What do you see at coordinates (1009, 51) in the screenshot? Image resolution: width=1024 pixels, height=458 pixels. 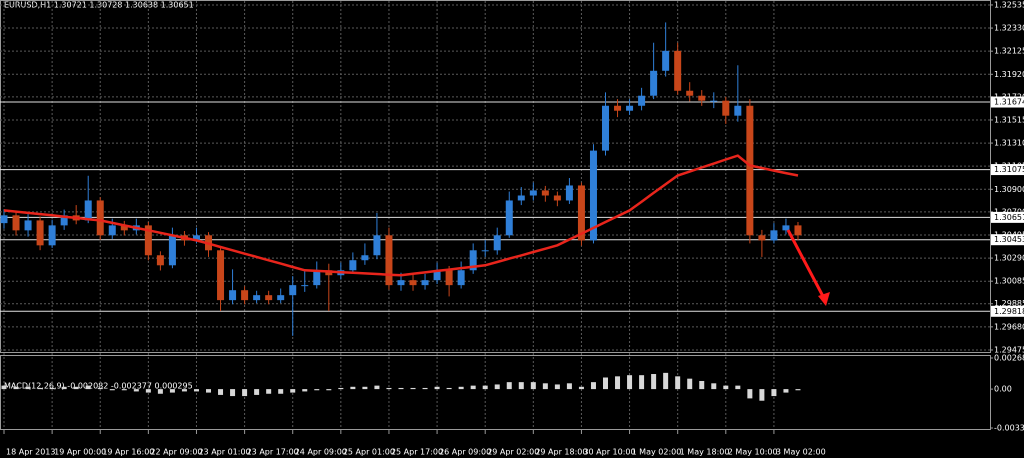 I see `y-tick-label: 1.32125` at bounding box center [1009, 51].